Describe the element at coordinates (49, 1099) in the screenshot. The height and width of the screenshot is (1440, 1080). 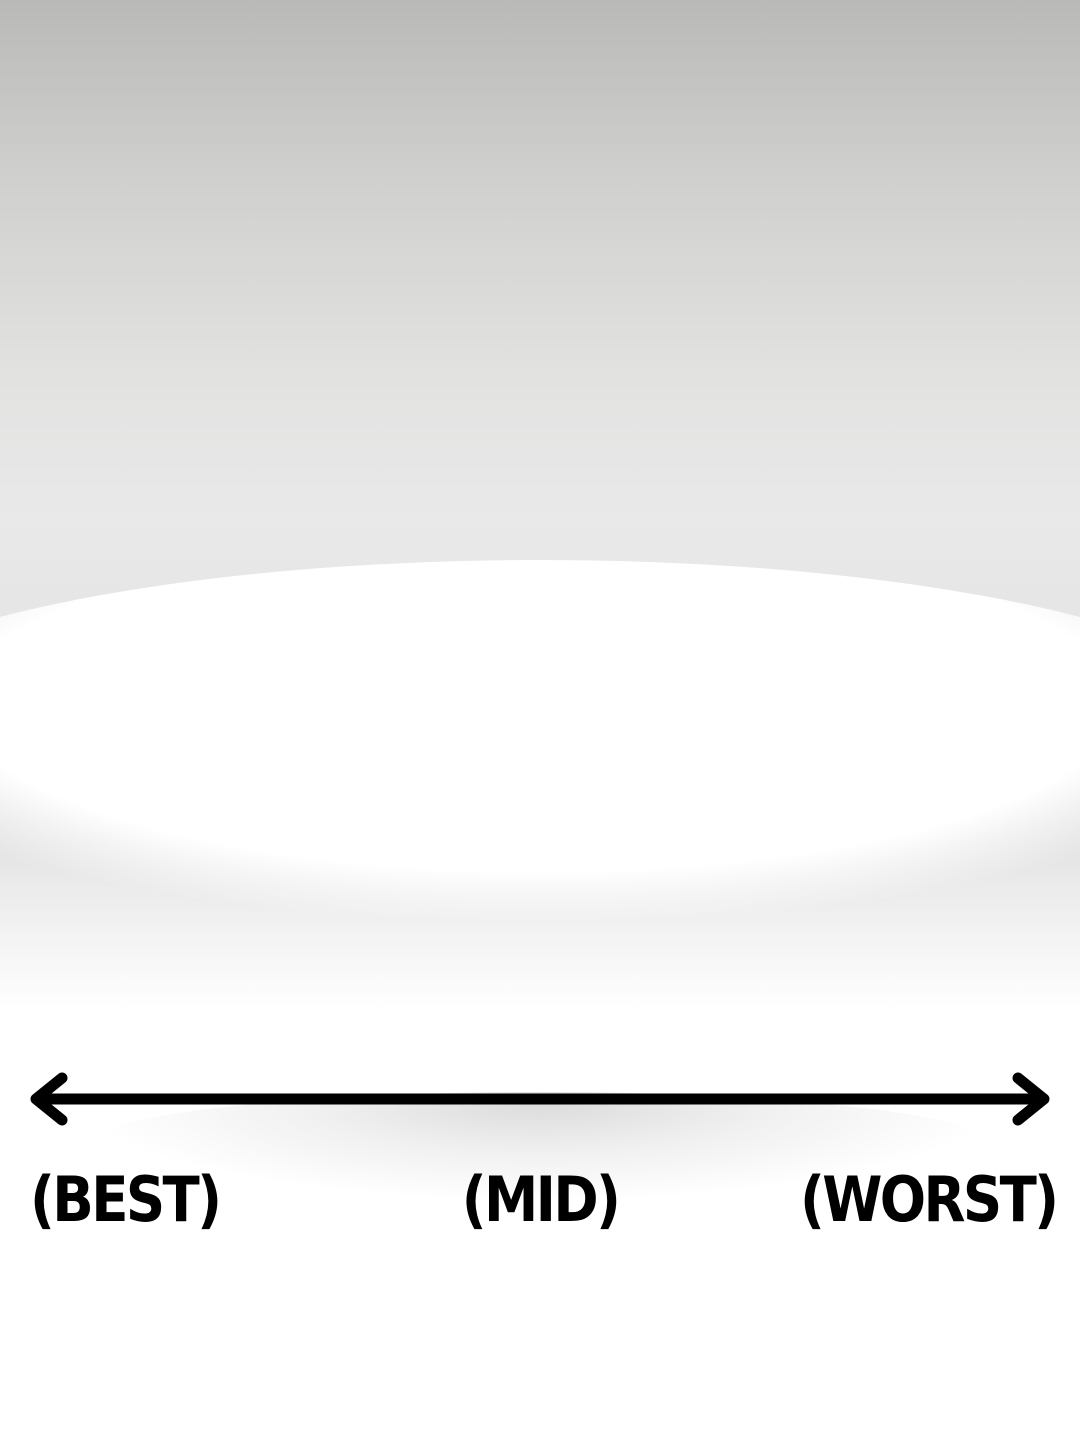
I see `arrow-left-icon` at that location.